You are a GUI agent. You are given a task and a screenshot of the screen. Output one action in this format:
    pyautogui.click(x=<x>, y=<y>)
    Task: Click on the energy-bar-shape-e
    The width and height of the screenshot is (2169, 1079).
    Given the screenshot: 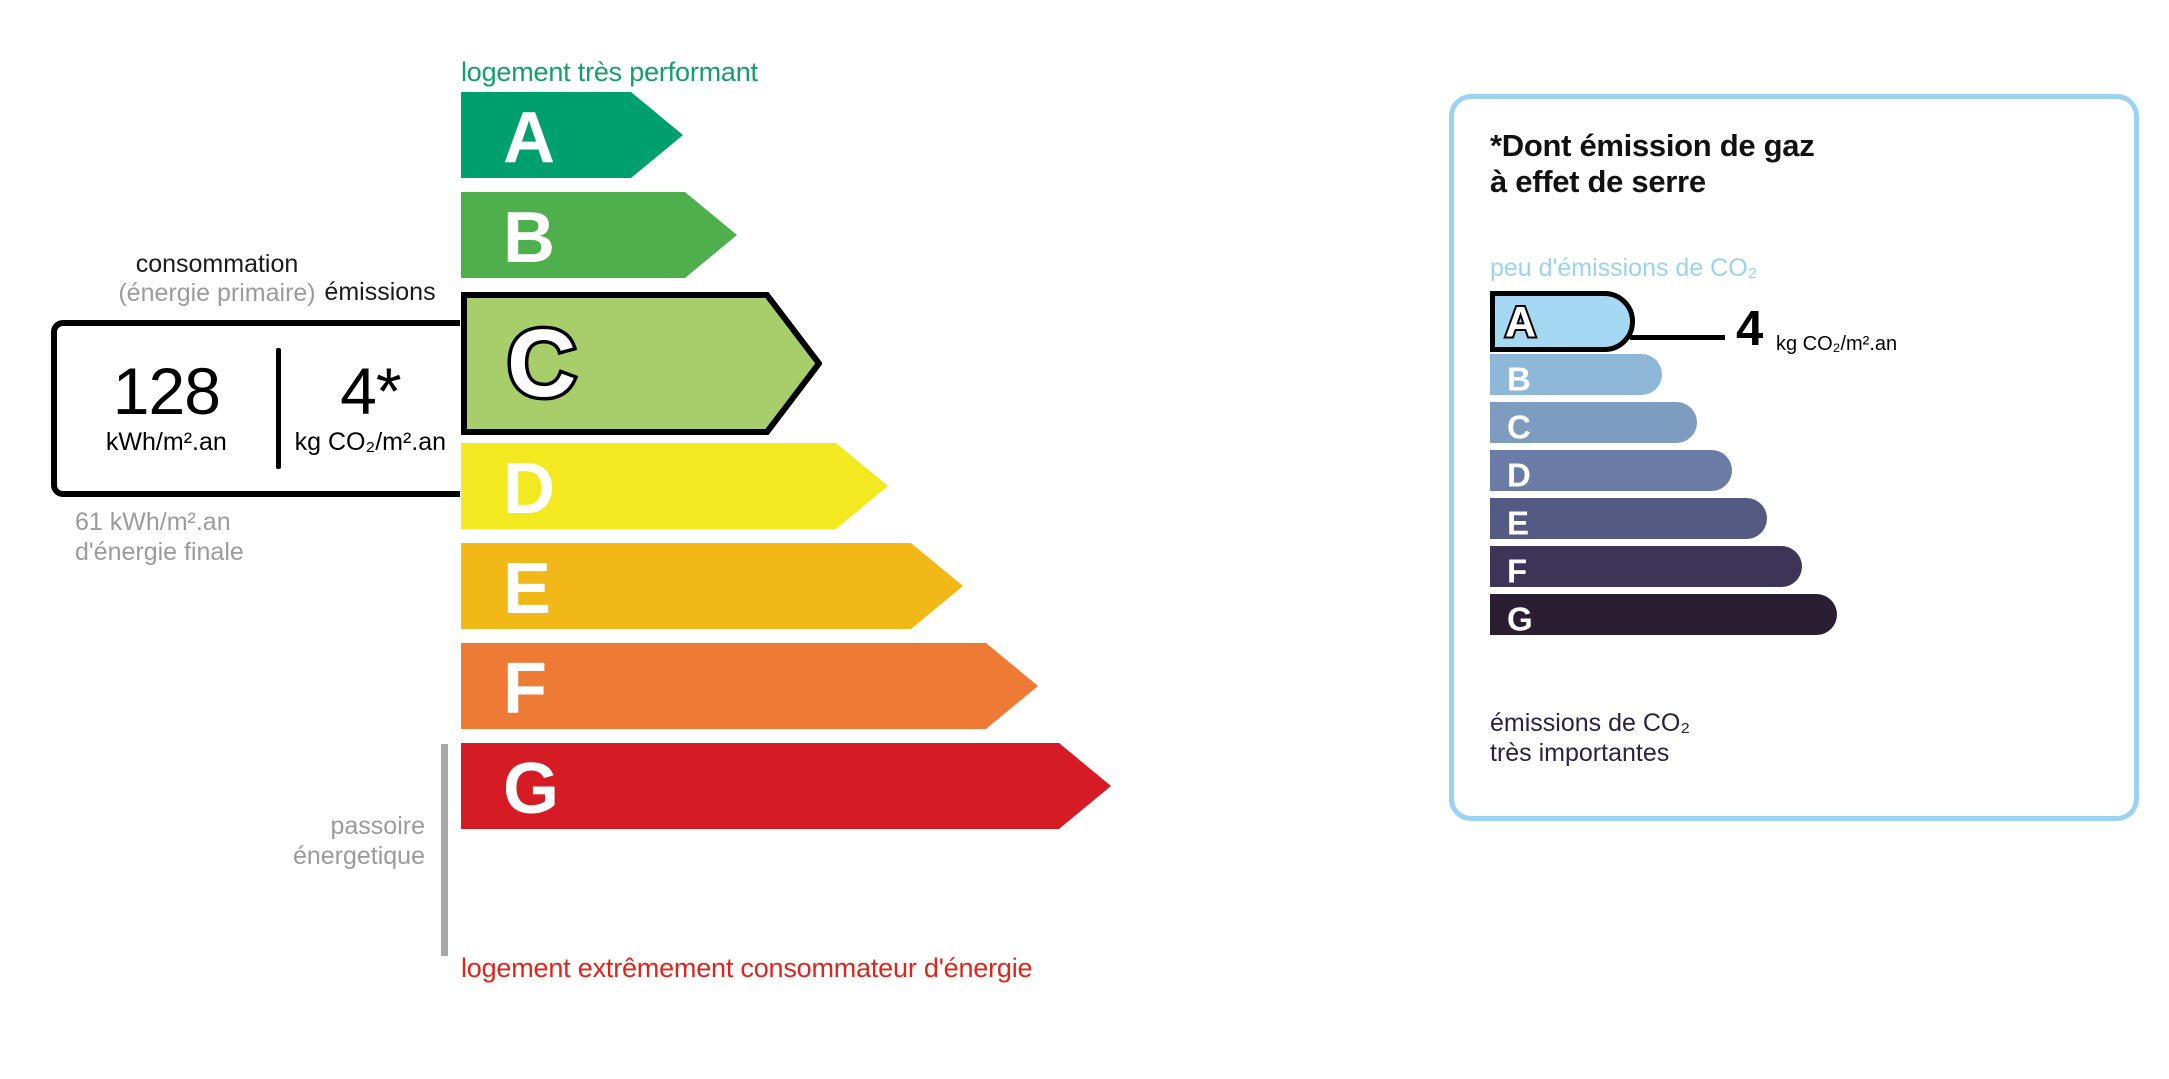 What is the action you would take?
    pyautogui.click(x=712, y=586)
    